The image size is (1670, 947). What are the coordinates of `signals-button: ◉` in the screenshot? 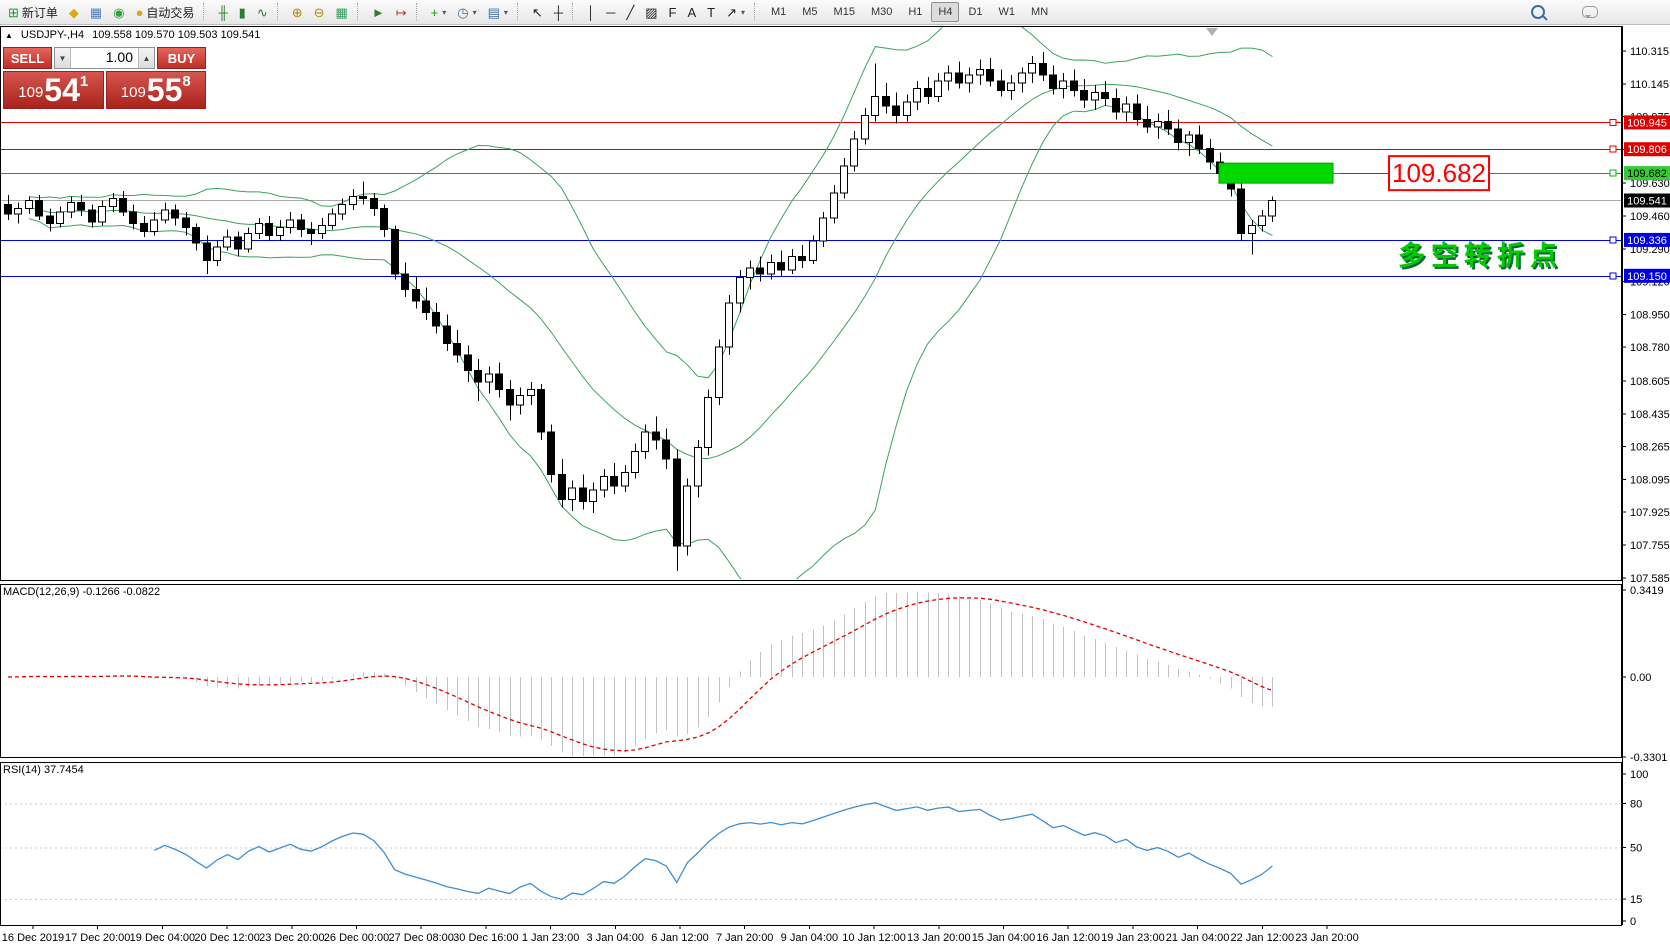 It's located at (118, 12).